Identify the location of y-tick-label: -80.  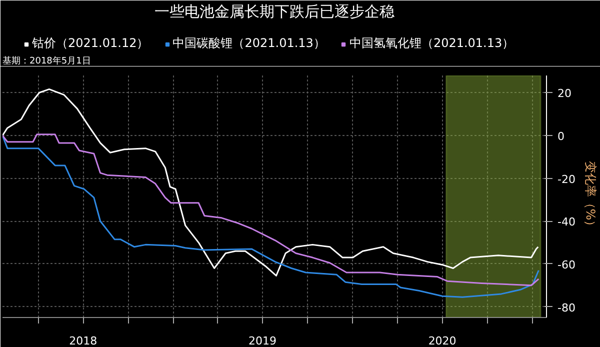
(567, 307).